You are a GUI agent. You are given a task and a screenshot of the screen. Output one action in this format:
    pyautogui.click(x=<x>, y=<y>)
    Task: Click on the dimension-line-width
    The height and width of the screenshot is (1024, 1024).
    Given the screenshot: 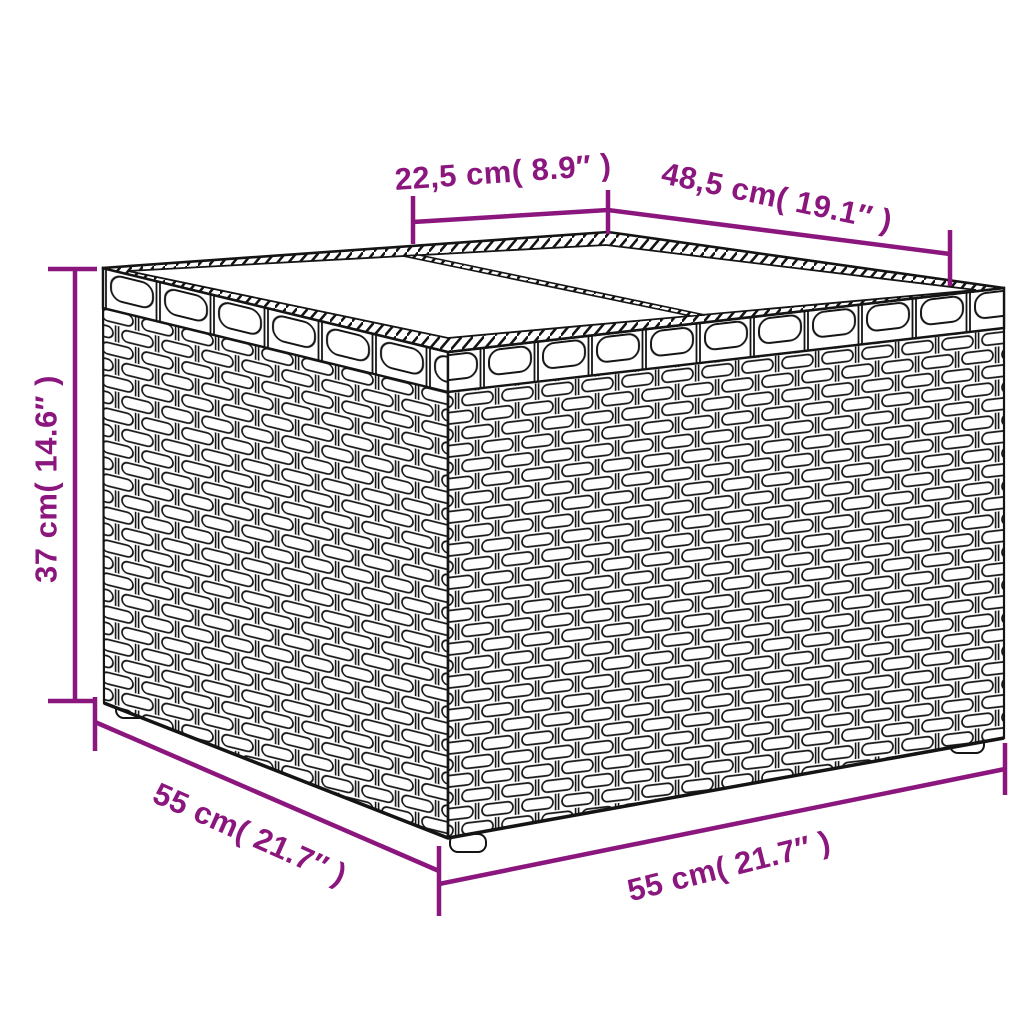 What is the action you would take?
    pyautogui.click(x=722, y=826)
    